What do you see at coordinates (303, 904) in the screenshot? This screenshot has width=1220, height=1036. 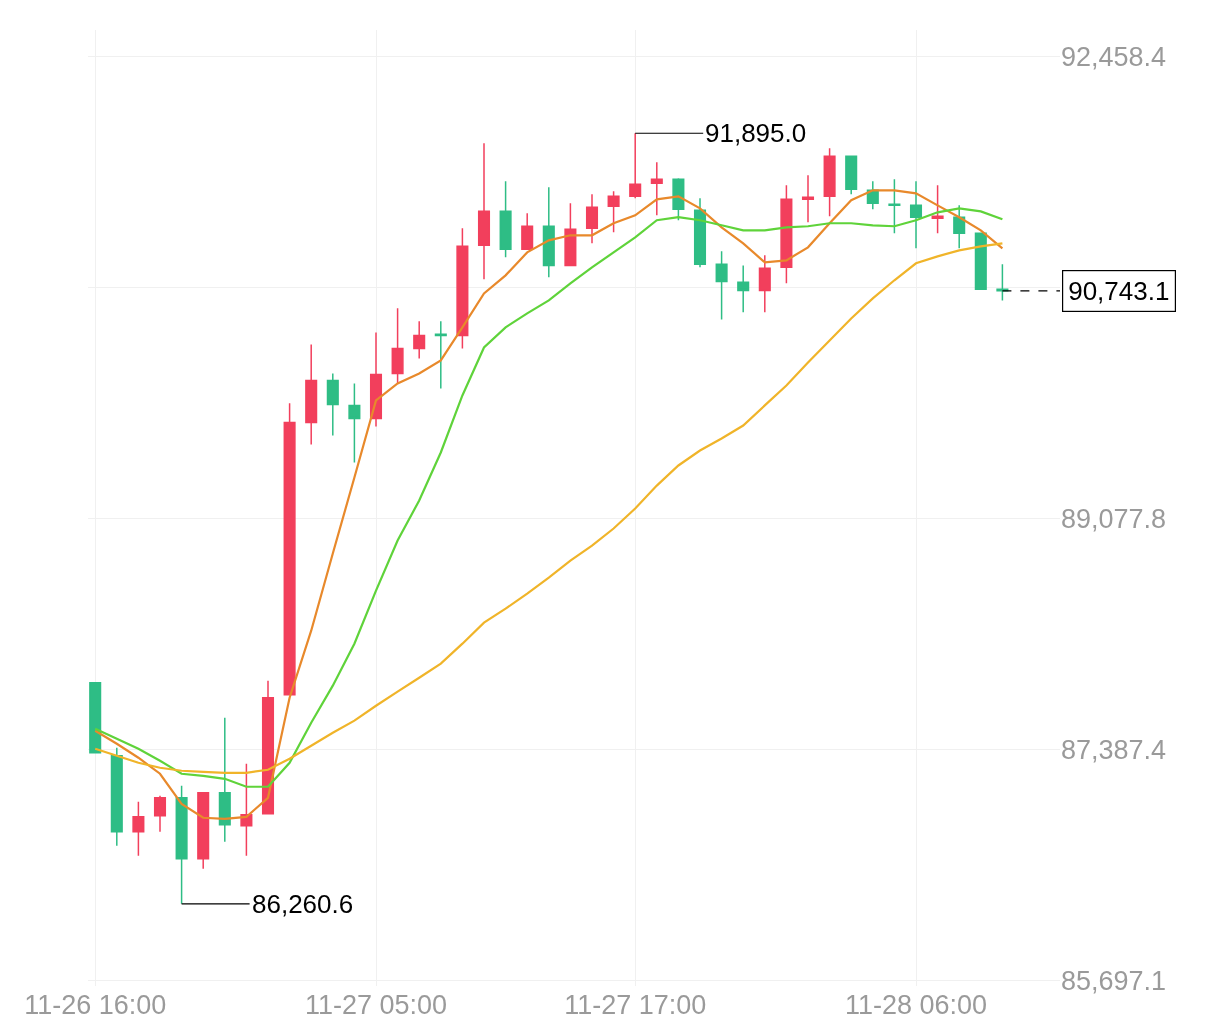 I see `annotation: 86,260.6` at bounding box center [303, 904].